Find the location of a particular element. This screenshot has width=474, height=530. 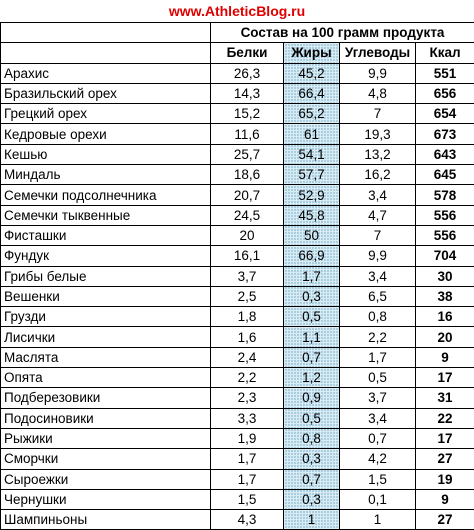

fat-value: 54,1 is located at coordinates (312, 154).